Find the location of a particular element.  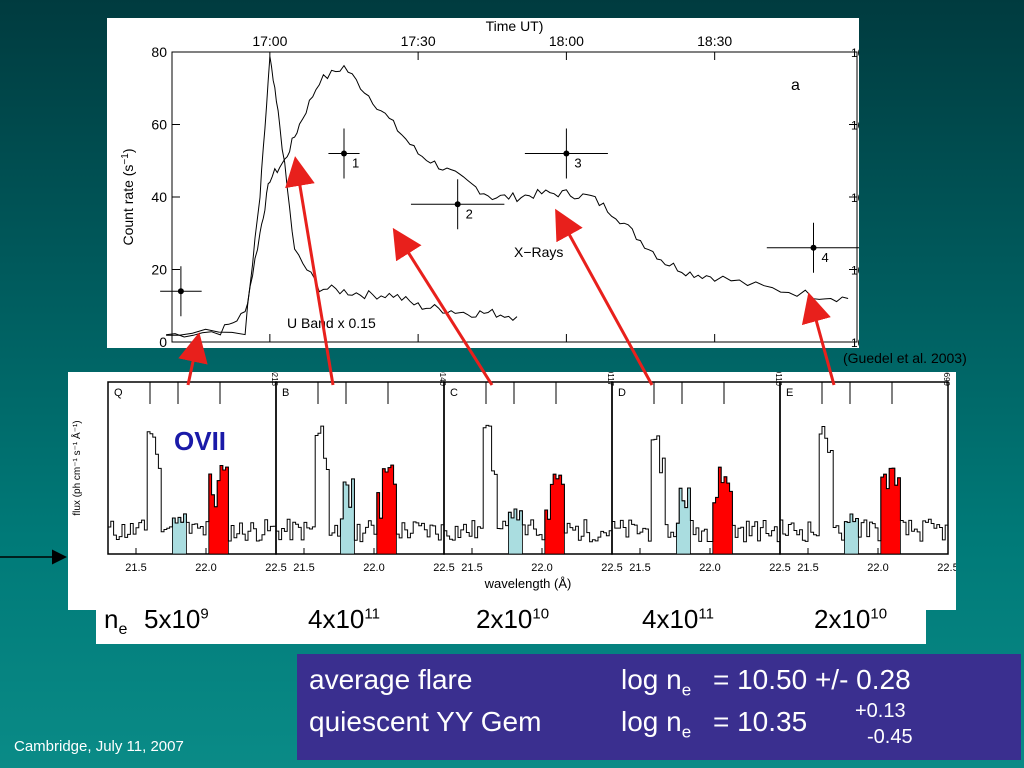

density-symbol-sub: e is located at coordinates (123, 630).